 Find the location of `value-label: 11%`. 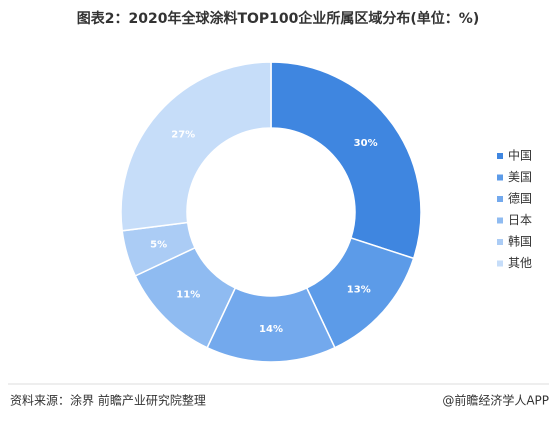

value-label: 11% is located at coordinates (188, 295).